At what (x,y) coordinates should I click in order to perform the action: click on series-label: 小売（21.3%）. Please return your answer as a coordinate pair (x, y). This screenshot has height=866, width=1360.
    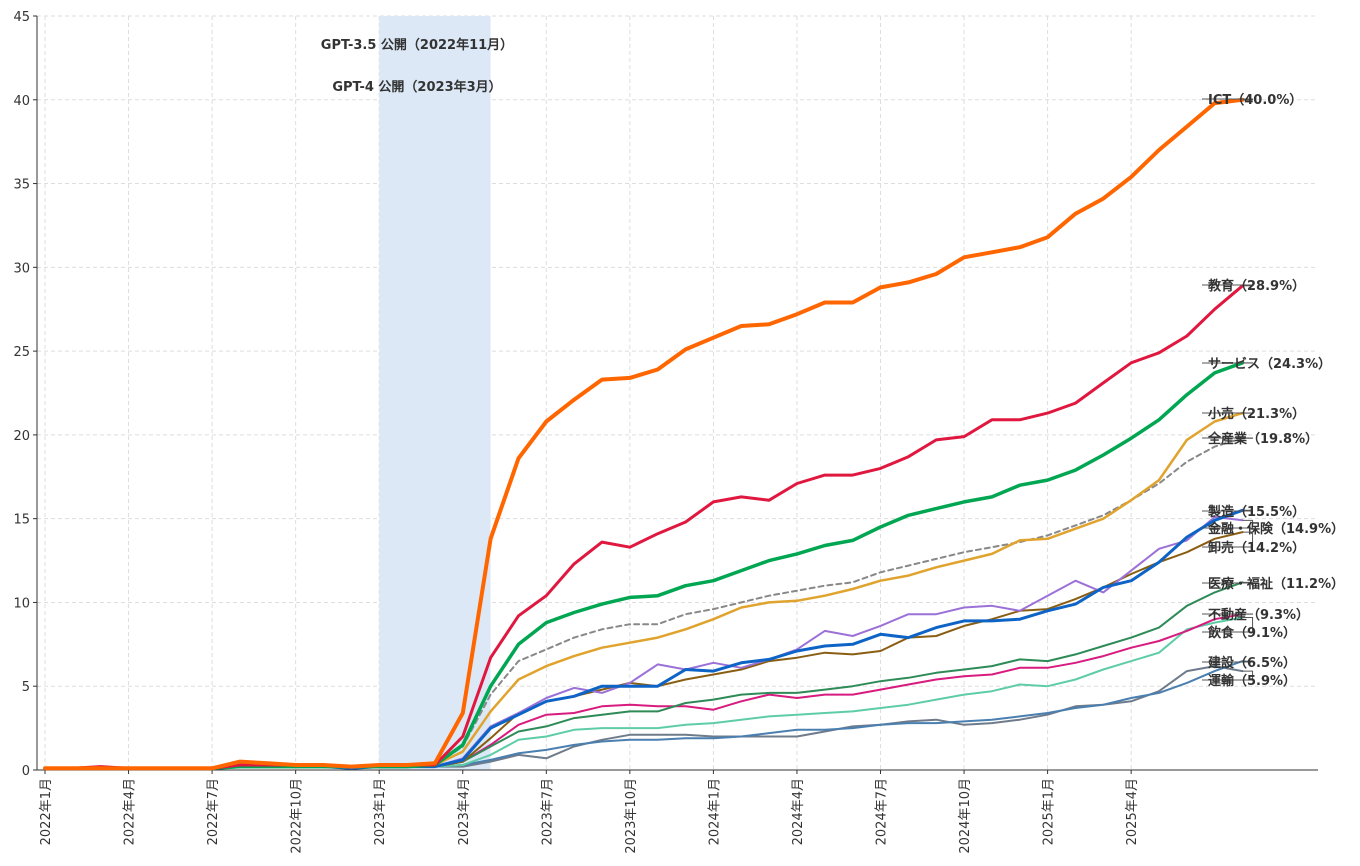
    Looking at the image, I should click on (1256, 414).